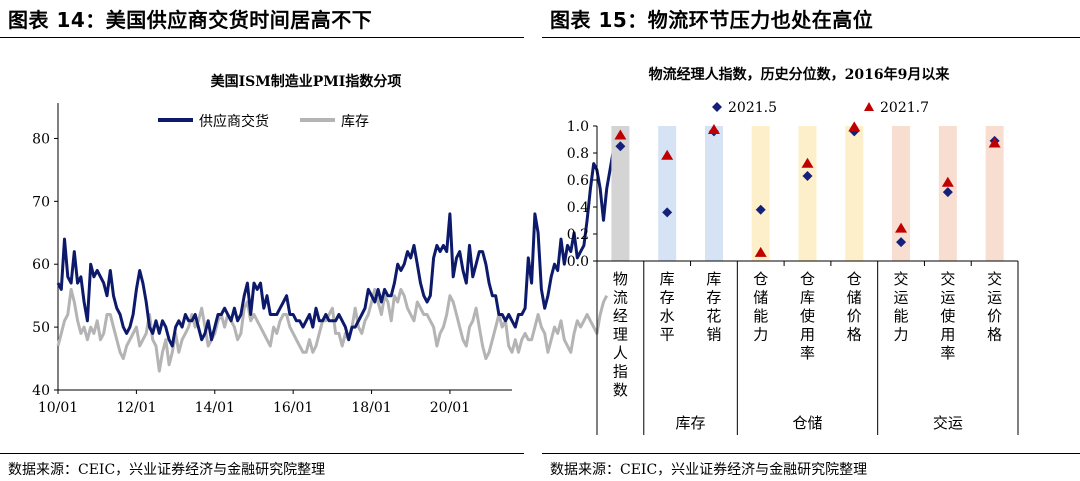 The height and width of the screenshot is (481, 1080). I want to click on lmi-bands, so click(807, 193).